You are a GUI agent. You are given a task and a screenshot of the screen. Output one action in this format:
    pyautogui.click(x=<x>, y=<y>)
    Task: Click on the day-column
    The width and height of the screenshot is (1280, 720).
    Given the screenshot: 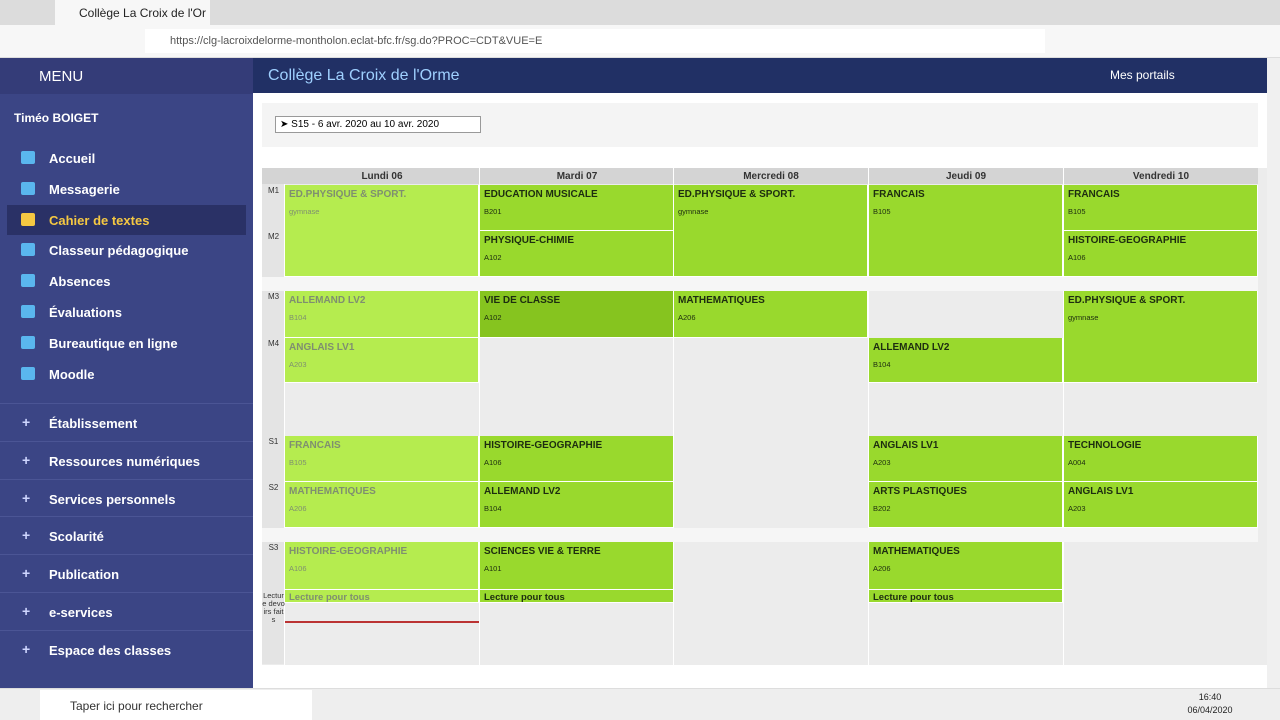 What is the action you would take?
    pyautogui.click(x=1063, y=416)
    